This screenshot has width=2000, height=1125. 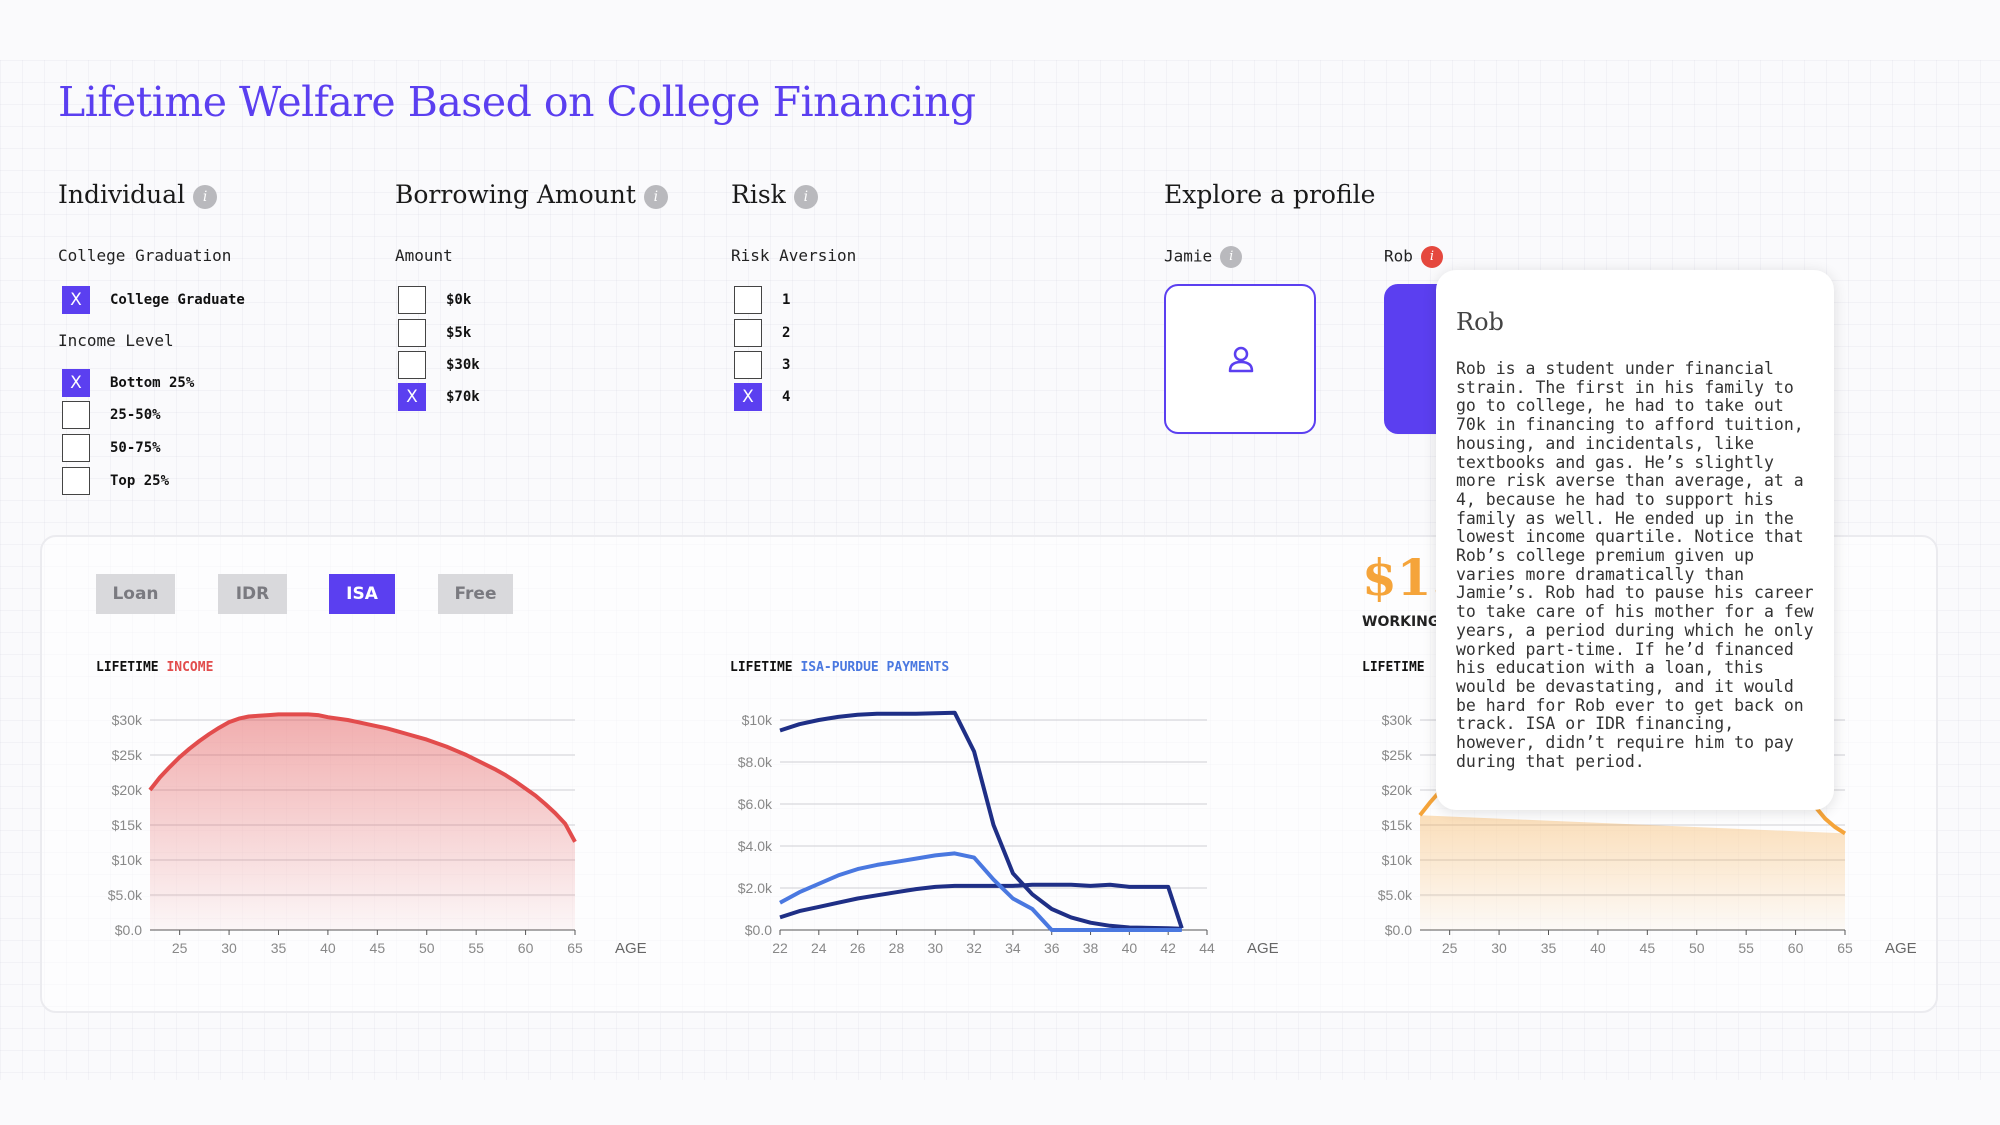 I want to click on chart-title-highlight: INCOME, so click(x=190, y=667).